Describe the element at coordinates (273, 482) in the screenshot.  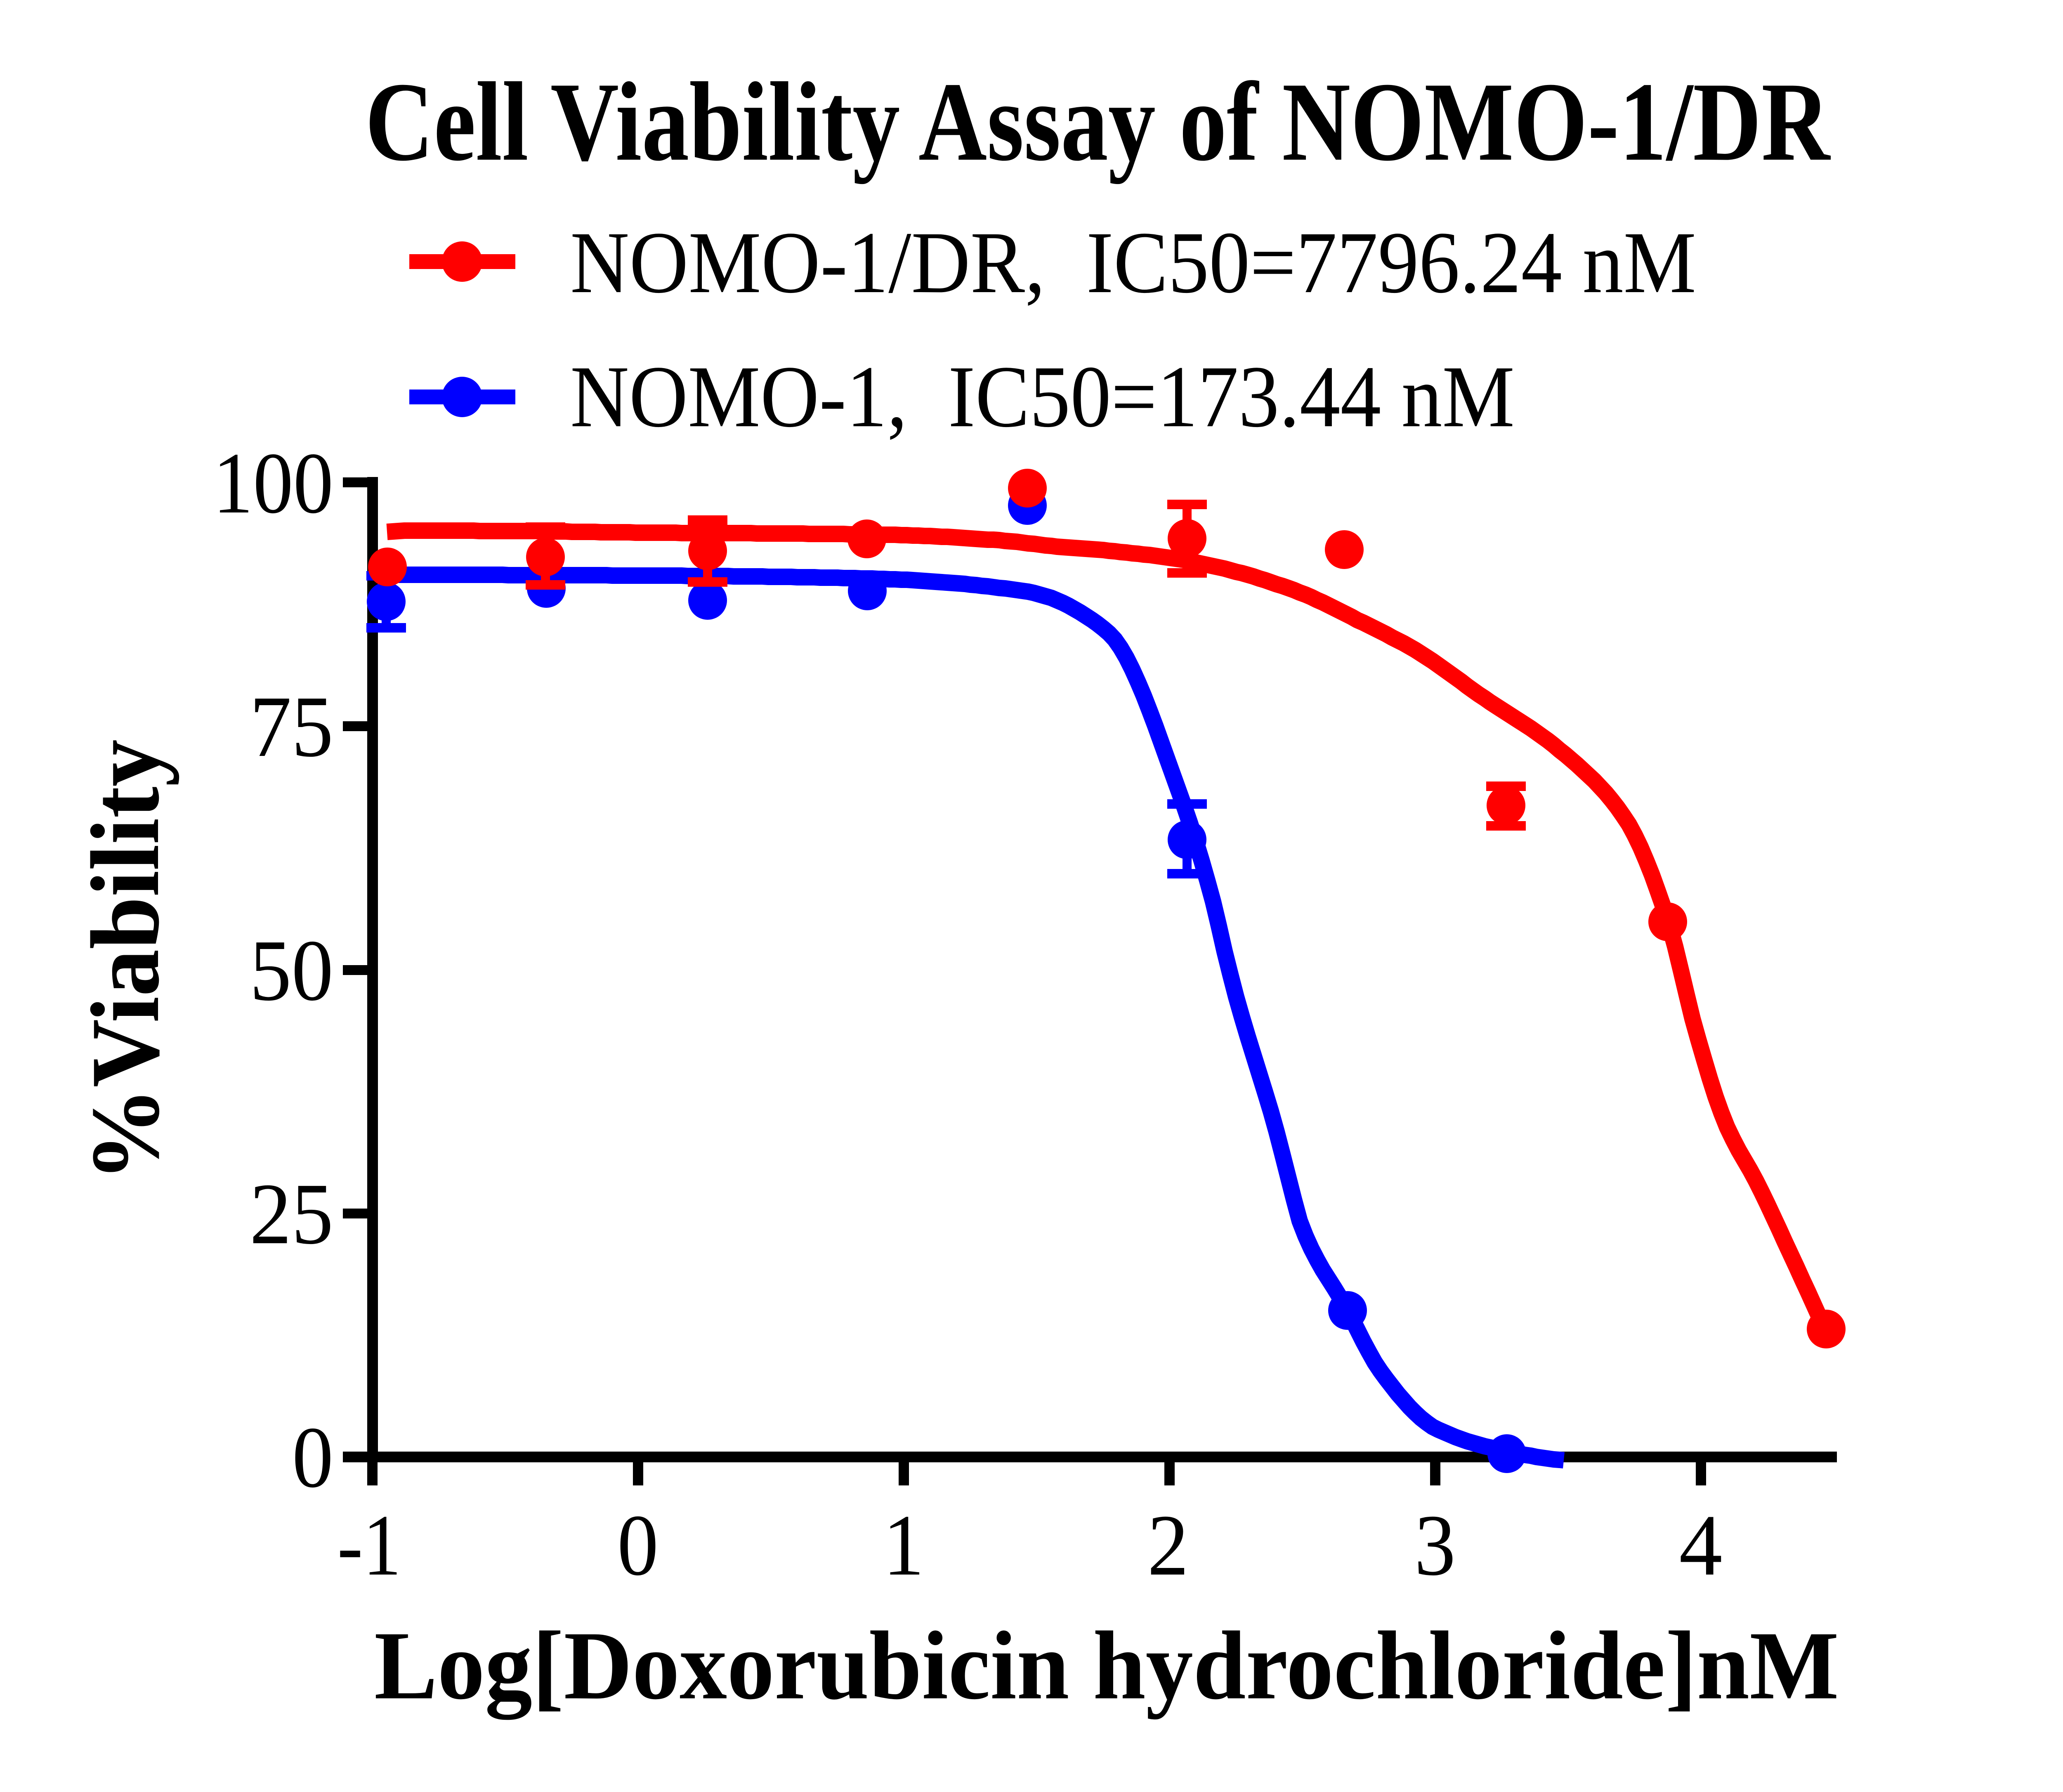
I see `svg-text: 100` at that location.